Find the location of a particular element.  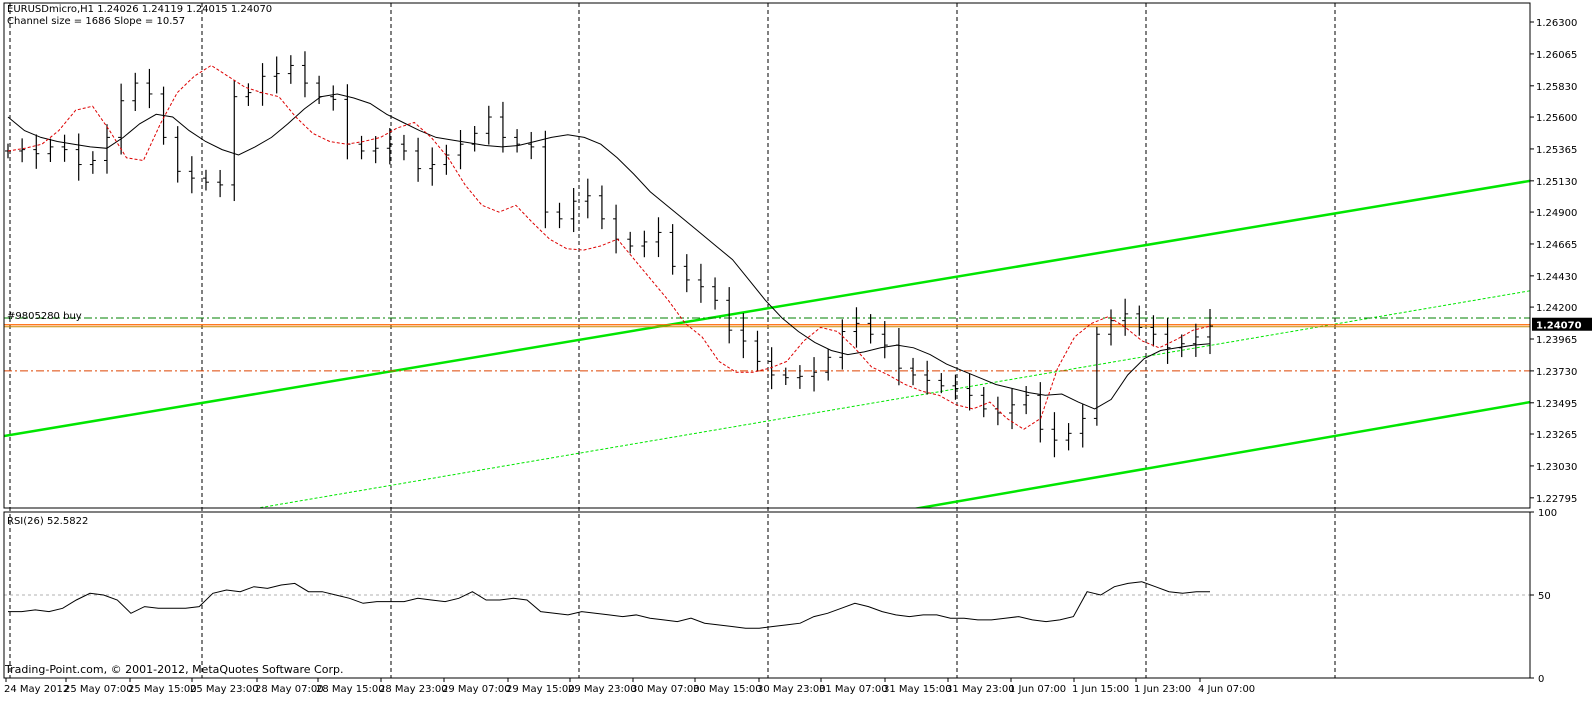

time-tick-label: 31 May 07:00 is located at coordinates (853, 689).